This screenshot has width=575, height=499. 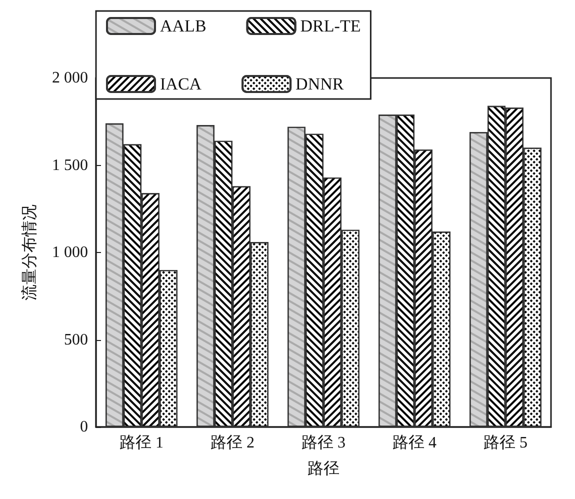 What do you see at coordinates (324, 469) in the screenshot?
I see `x-axis-title: 路径` at bounding box center [324, 469].